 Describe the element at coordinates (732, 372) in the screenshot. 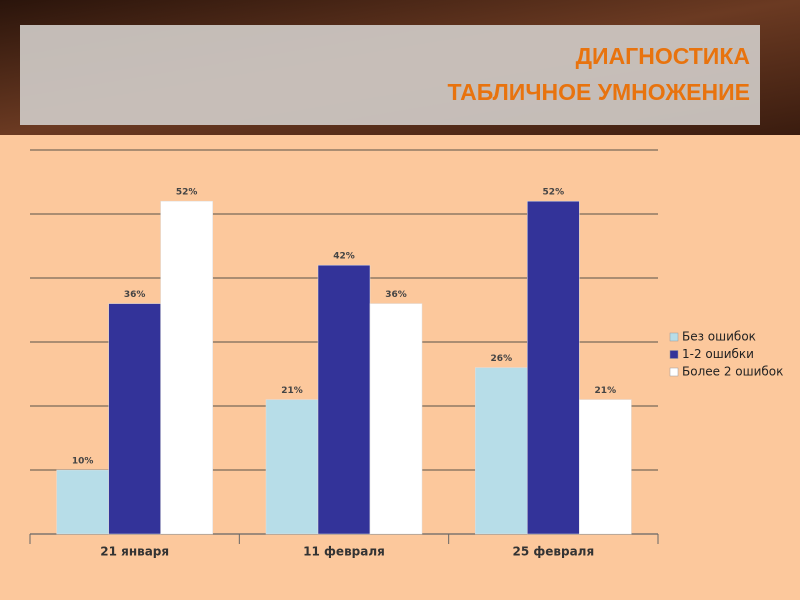

I see `legend-label: Более 2 ошибок` at that location.